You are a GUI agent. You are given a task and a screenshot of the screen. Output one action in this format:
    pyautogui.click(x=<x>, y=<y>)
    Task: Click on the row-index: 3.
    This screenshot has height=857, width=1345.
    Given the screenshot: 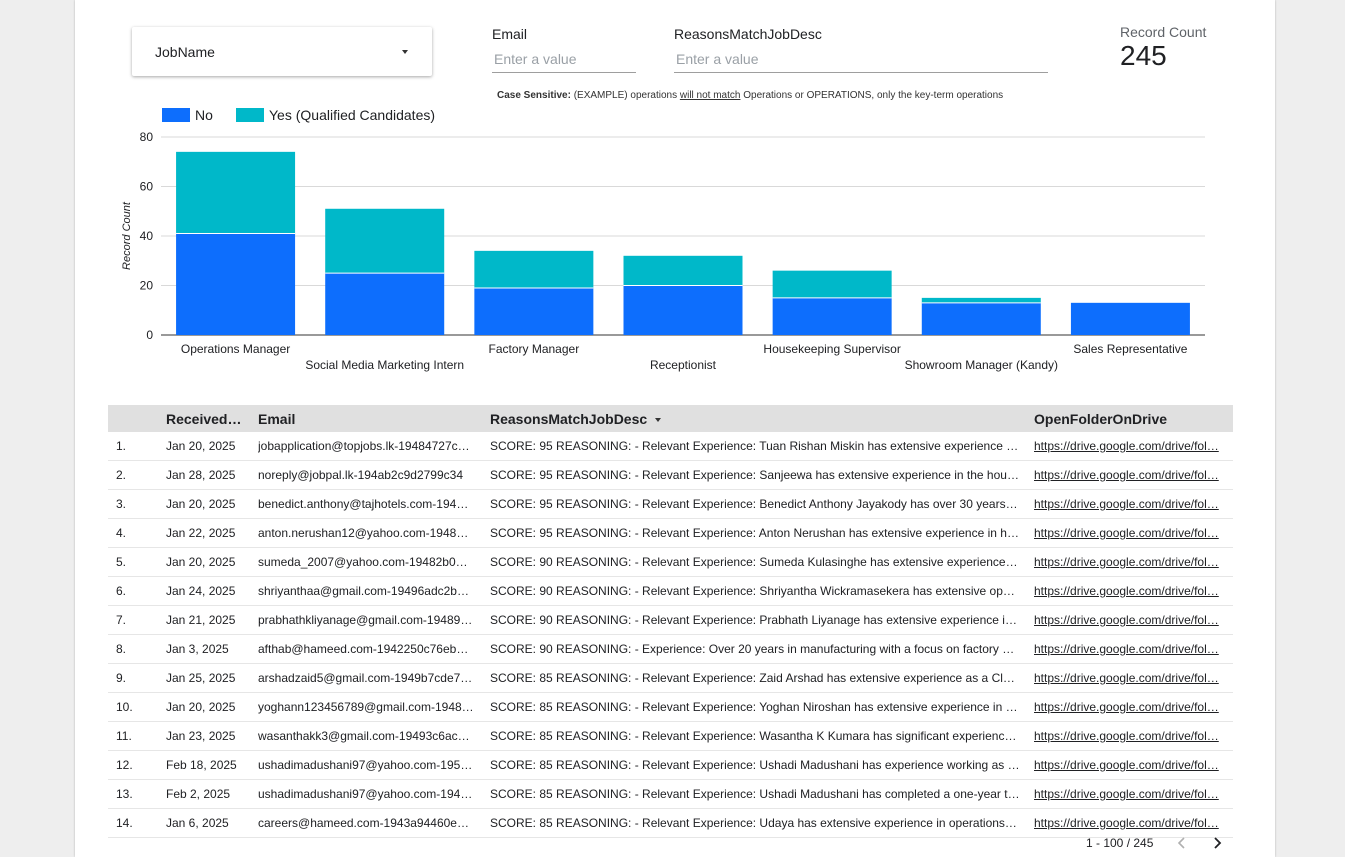 What is the action you would take?
    pyautogui.click(x=121, y=504)
    